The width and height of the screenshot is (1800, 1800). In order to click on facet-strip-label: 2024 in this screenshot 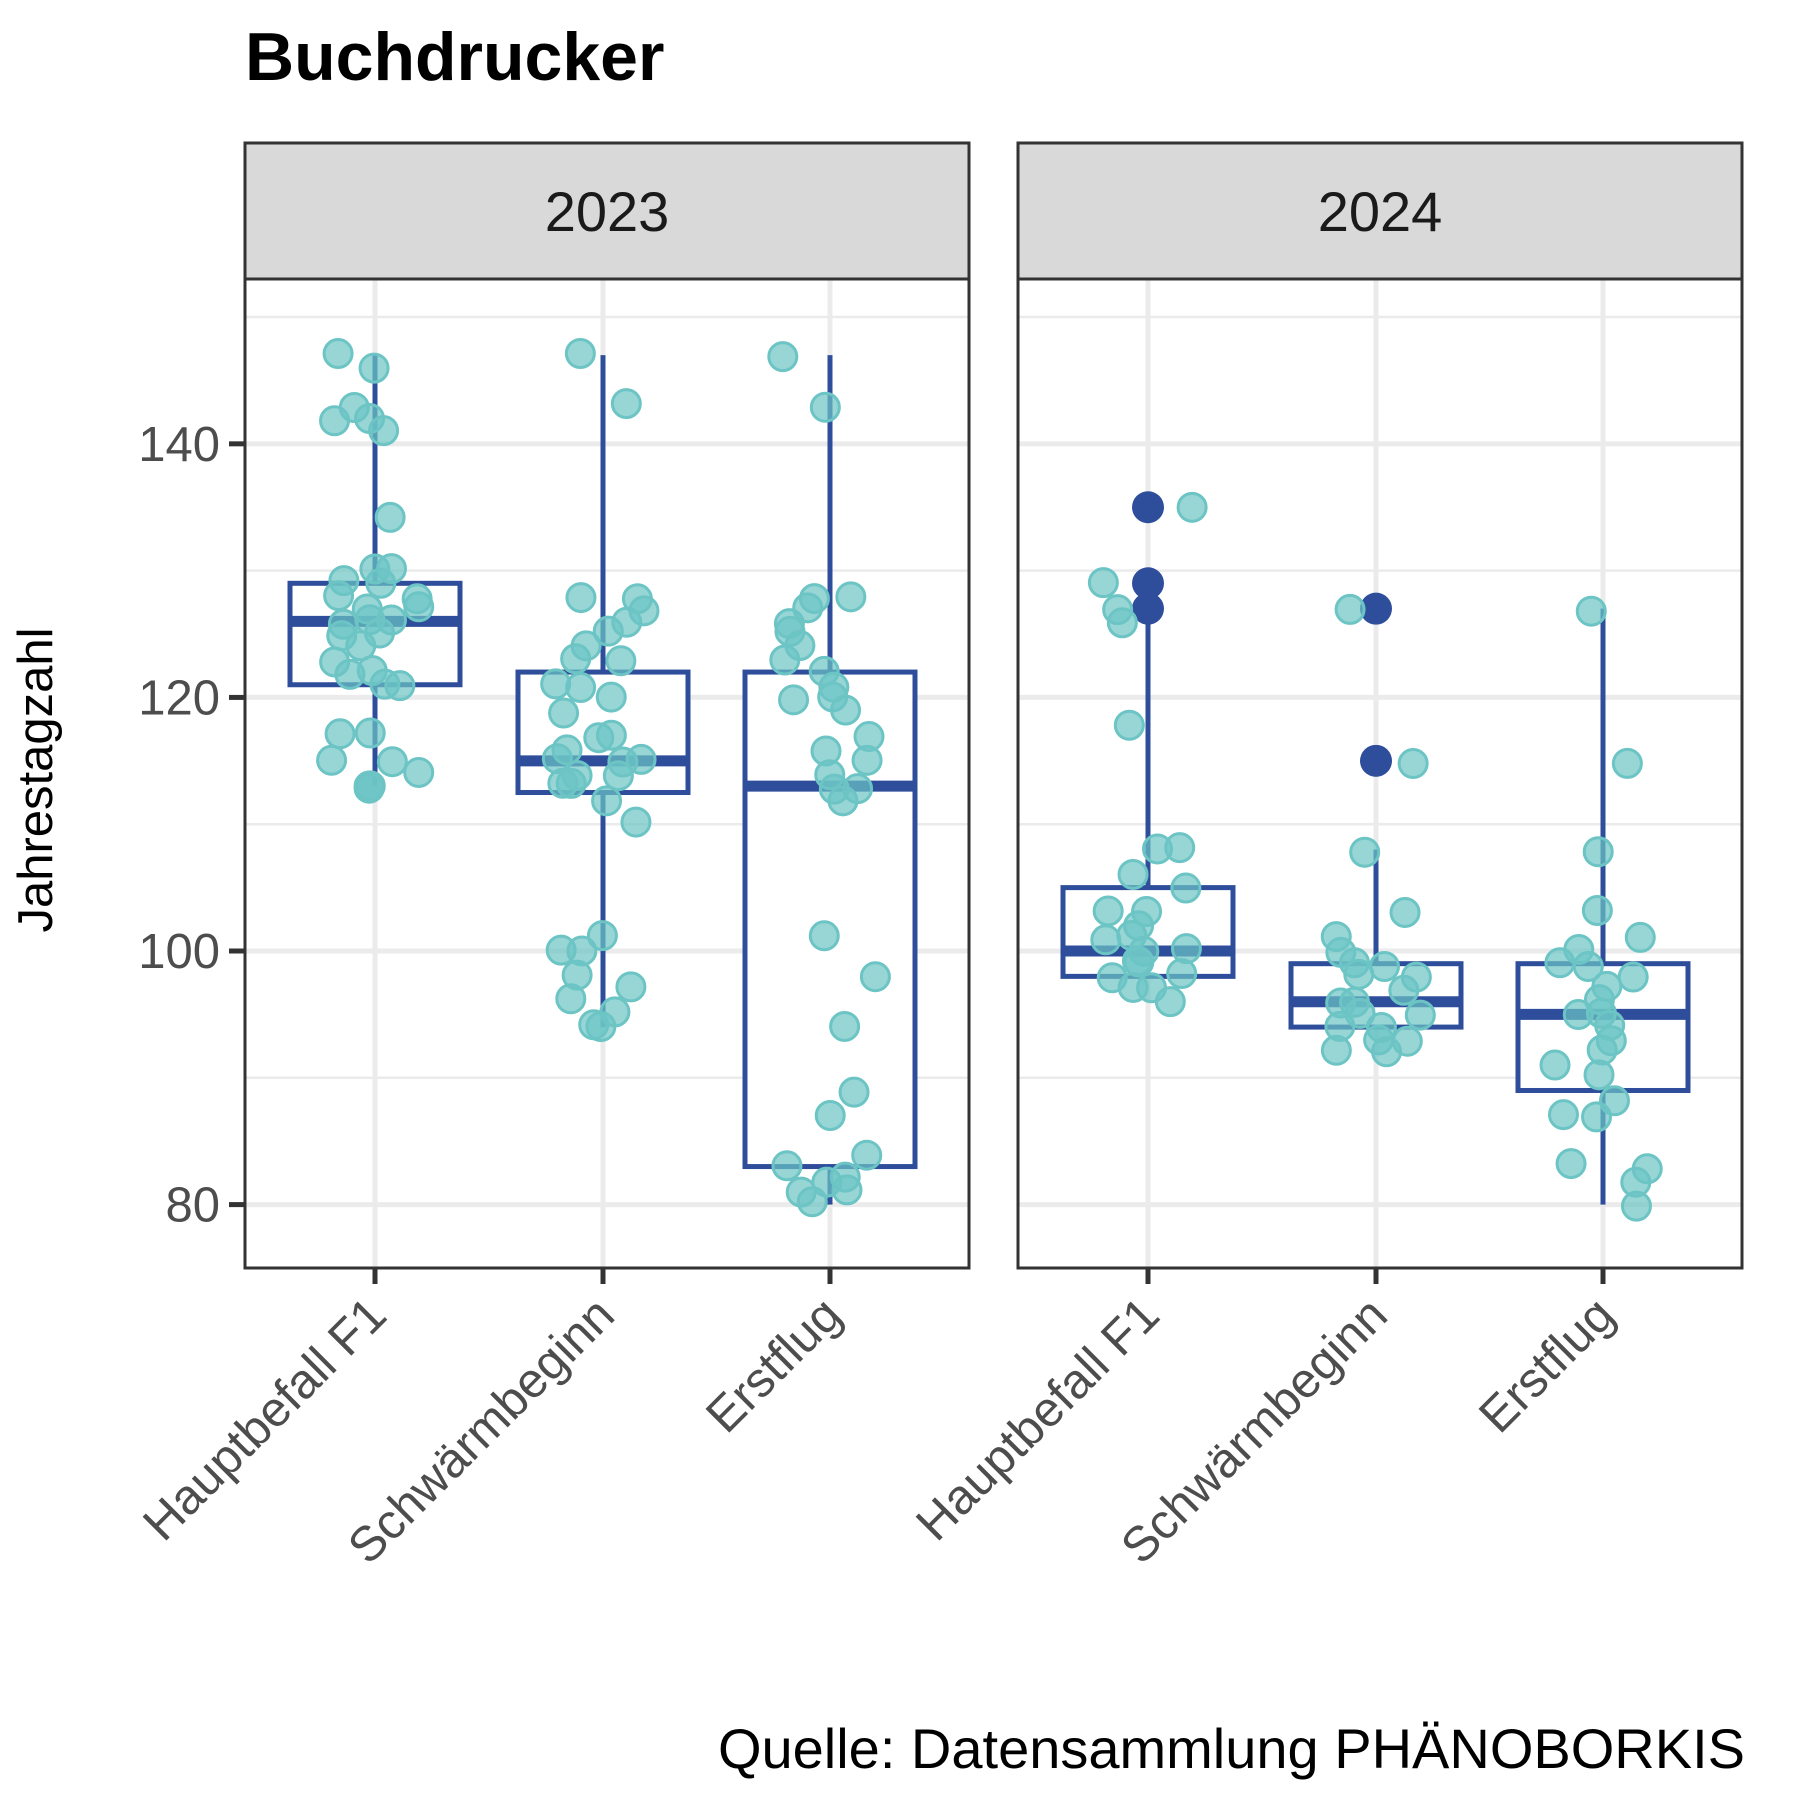, I will do `click(1380, 211)`.